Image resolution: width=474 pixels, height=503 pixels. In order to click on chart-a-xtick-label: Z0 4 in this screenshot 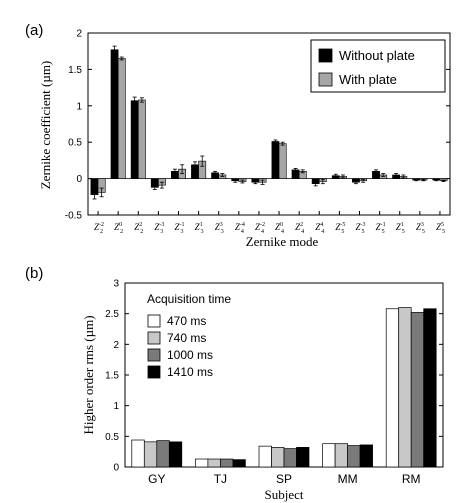, I will do `click(279, 228)`.